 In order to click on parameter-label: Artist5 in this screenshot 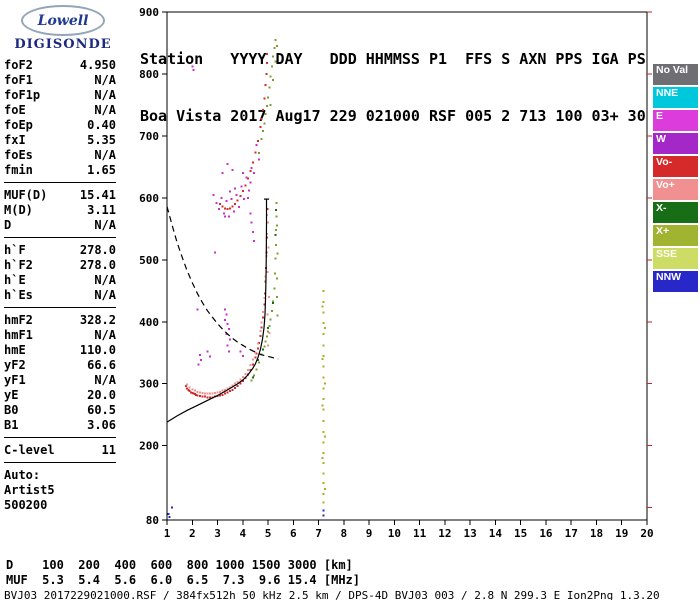, I will do `click(29, 490)`.